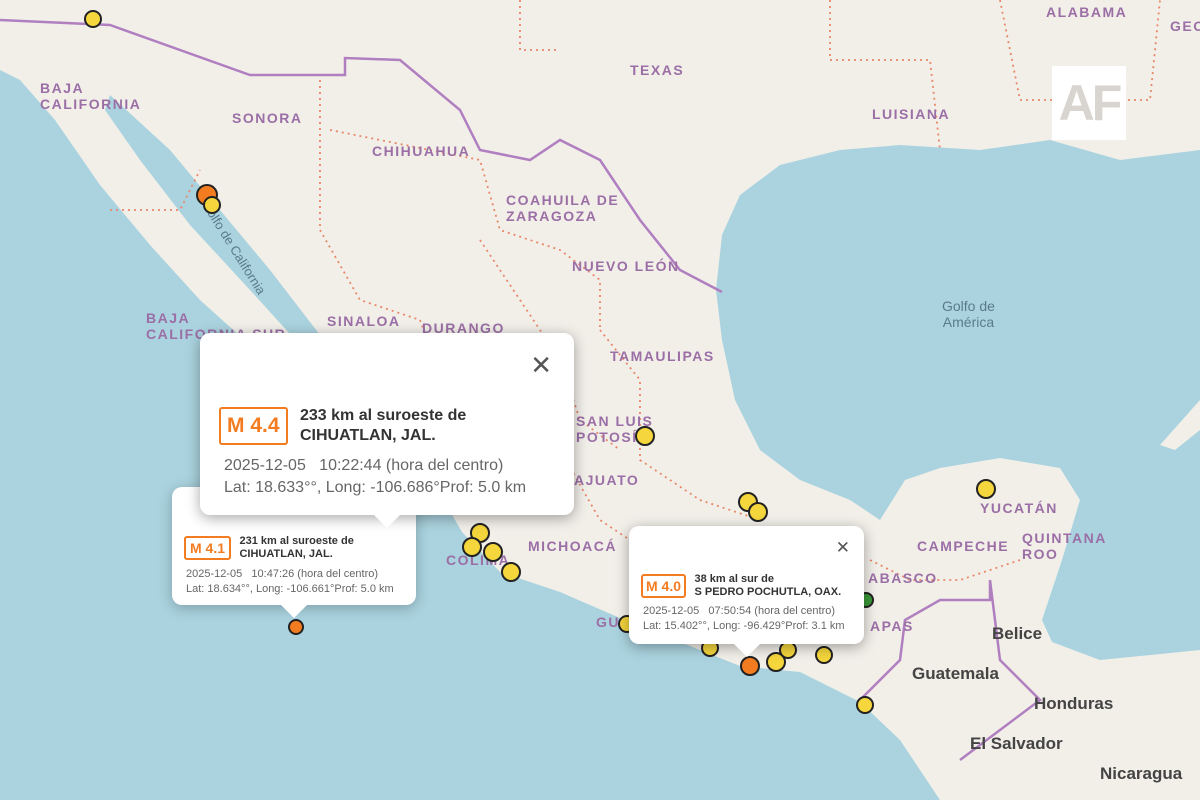 The height and width of the screenshot is (800, 1200). I want to click on map-label-tamaulipas: TAMAULIPAS, so click(662, 356).